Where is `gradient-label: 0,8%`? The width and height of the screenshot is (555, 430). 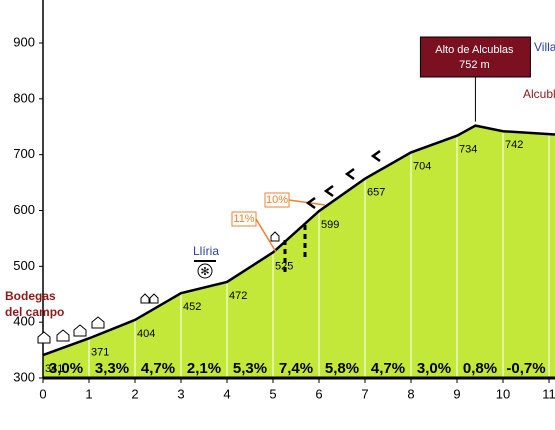 gradient-label: 0,8% is located at coordinates (480, 368).